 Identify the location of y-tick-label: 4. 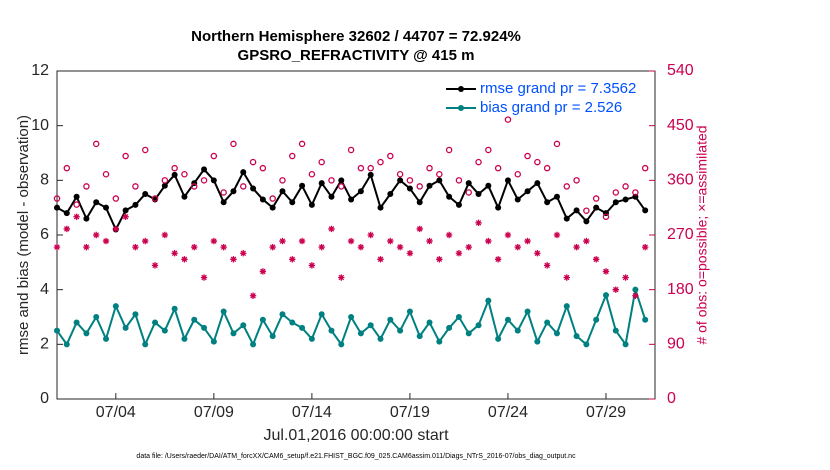
(44, 289).